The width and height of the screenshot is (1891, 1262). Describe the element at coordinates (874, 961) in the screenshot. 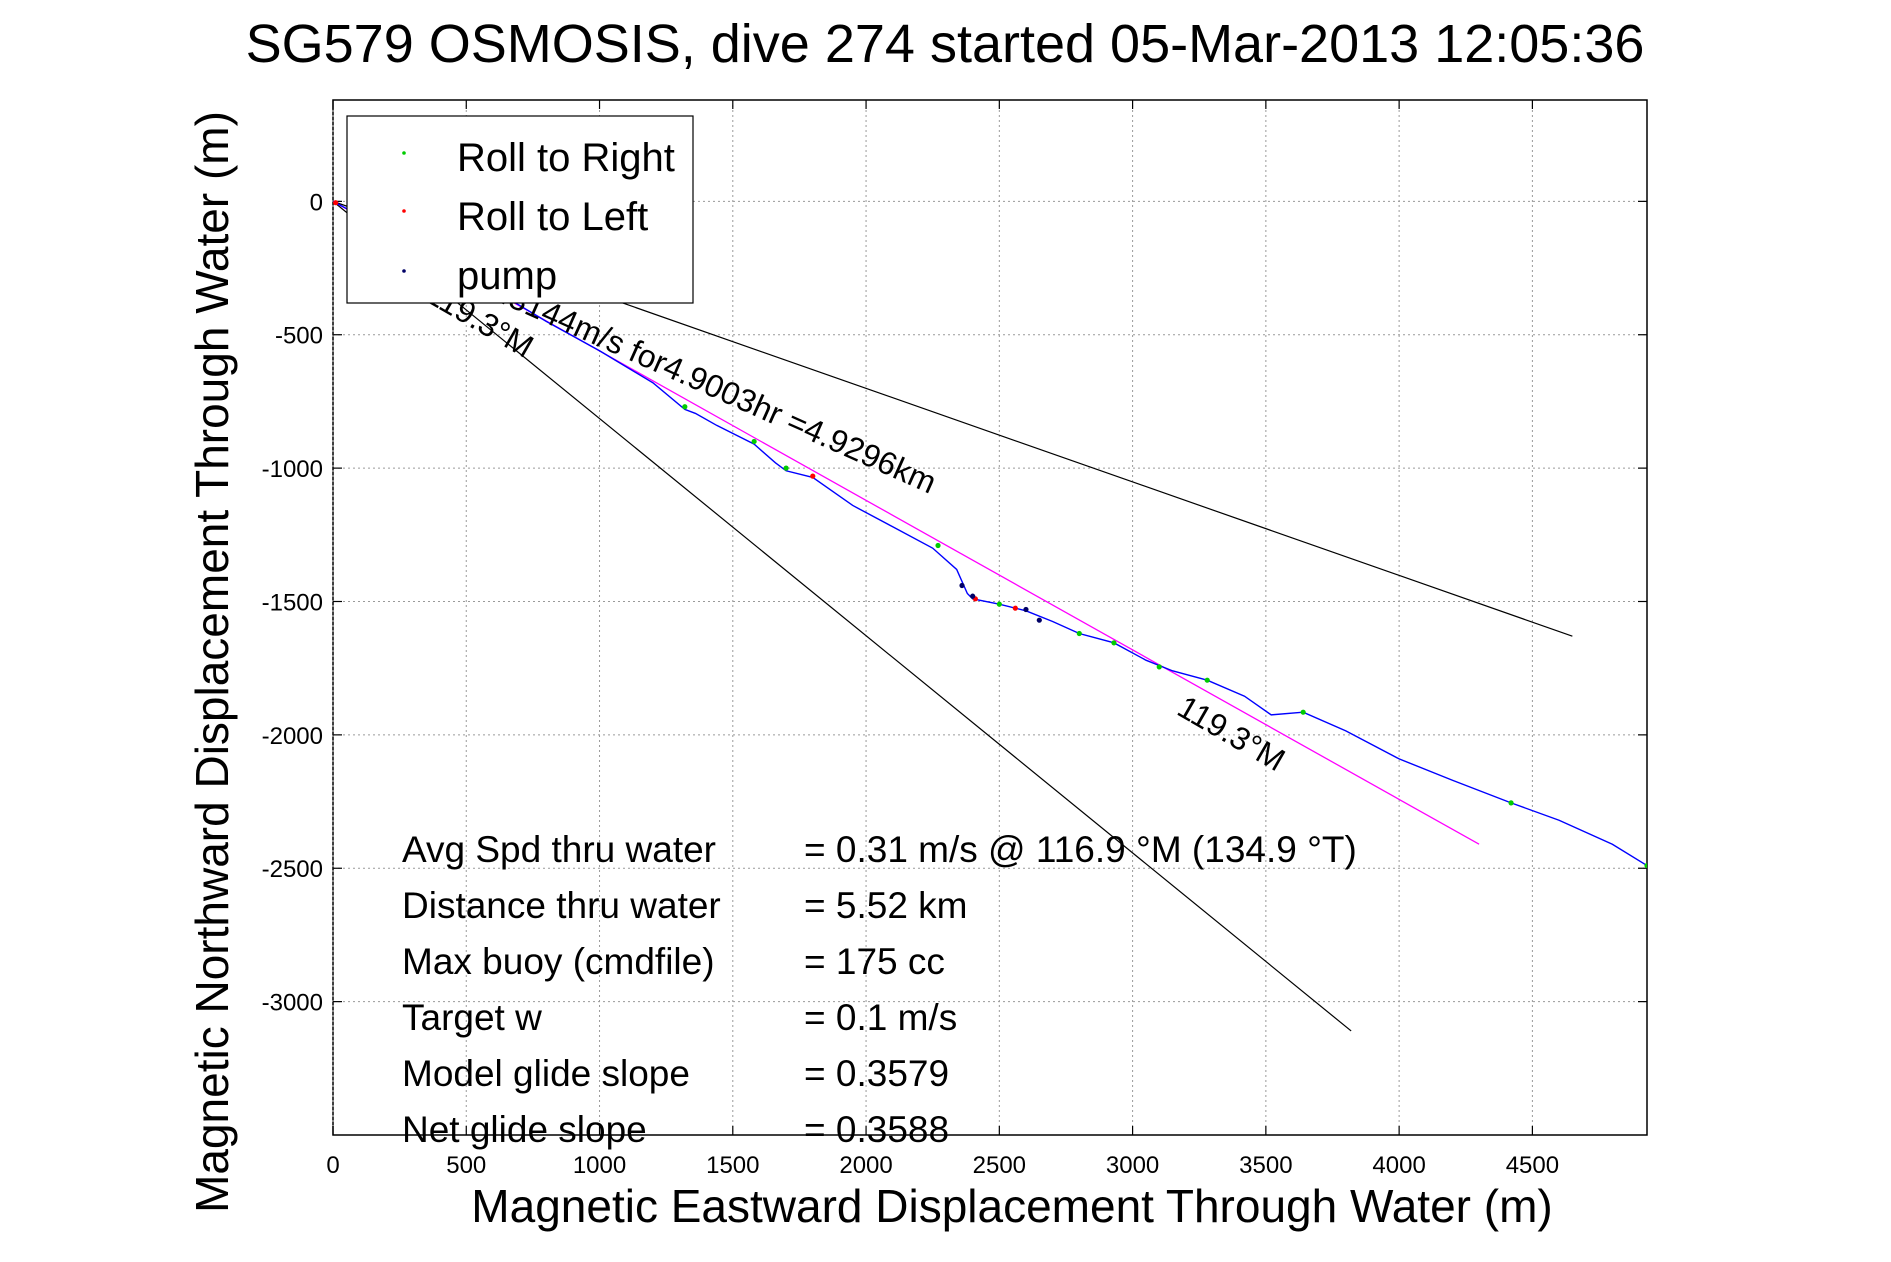

I see `stat-value: = 175 cc` at that location.